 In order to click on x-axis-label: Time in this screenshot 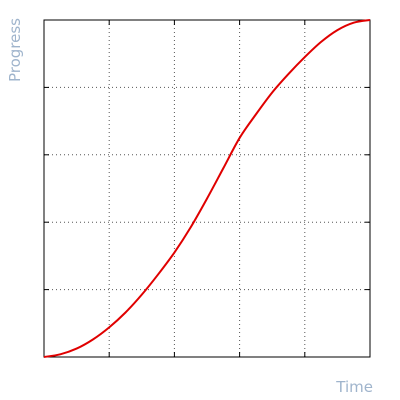, I will do `click(354, 387)`.